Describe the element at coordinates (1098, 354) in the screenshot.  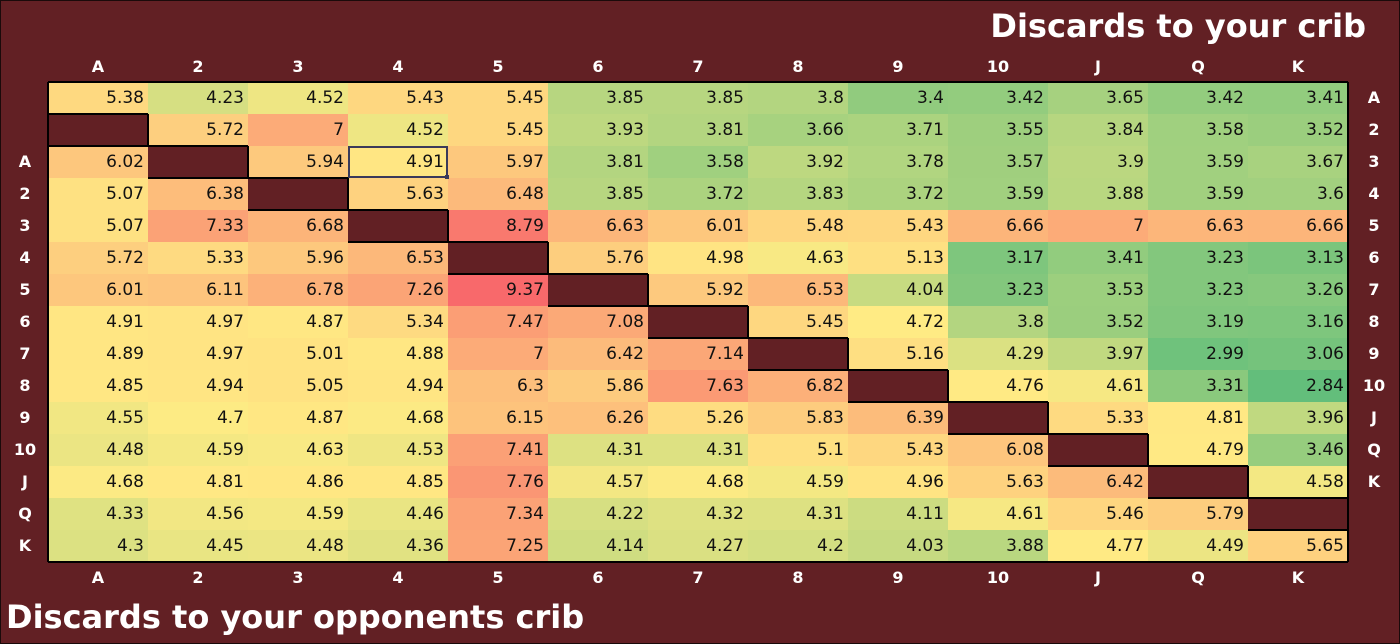
I see `heatmap-cell: 3.97` at that location.